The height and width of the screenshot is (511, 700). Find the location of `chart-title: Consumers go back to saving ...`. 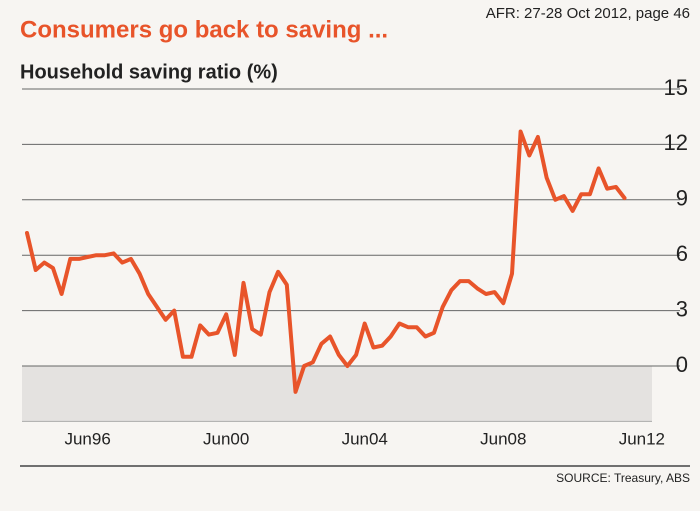

chart-title: Consumers go back to saving ... is located at coordinates (204, 29).